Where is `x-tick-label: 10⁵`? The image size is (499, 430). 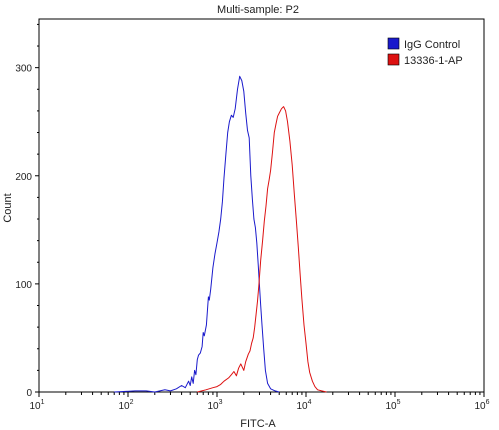
x-tick-label: 10⁵ is located at coordinates (392, 405).